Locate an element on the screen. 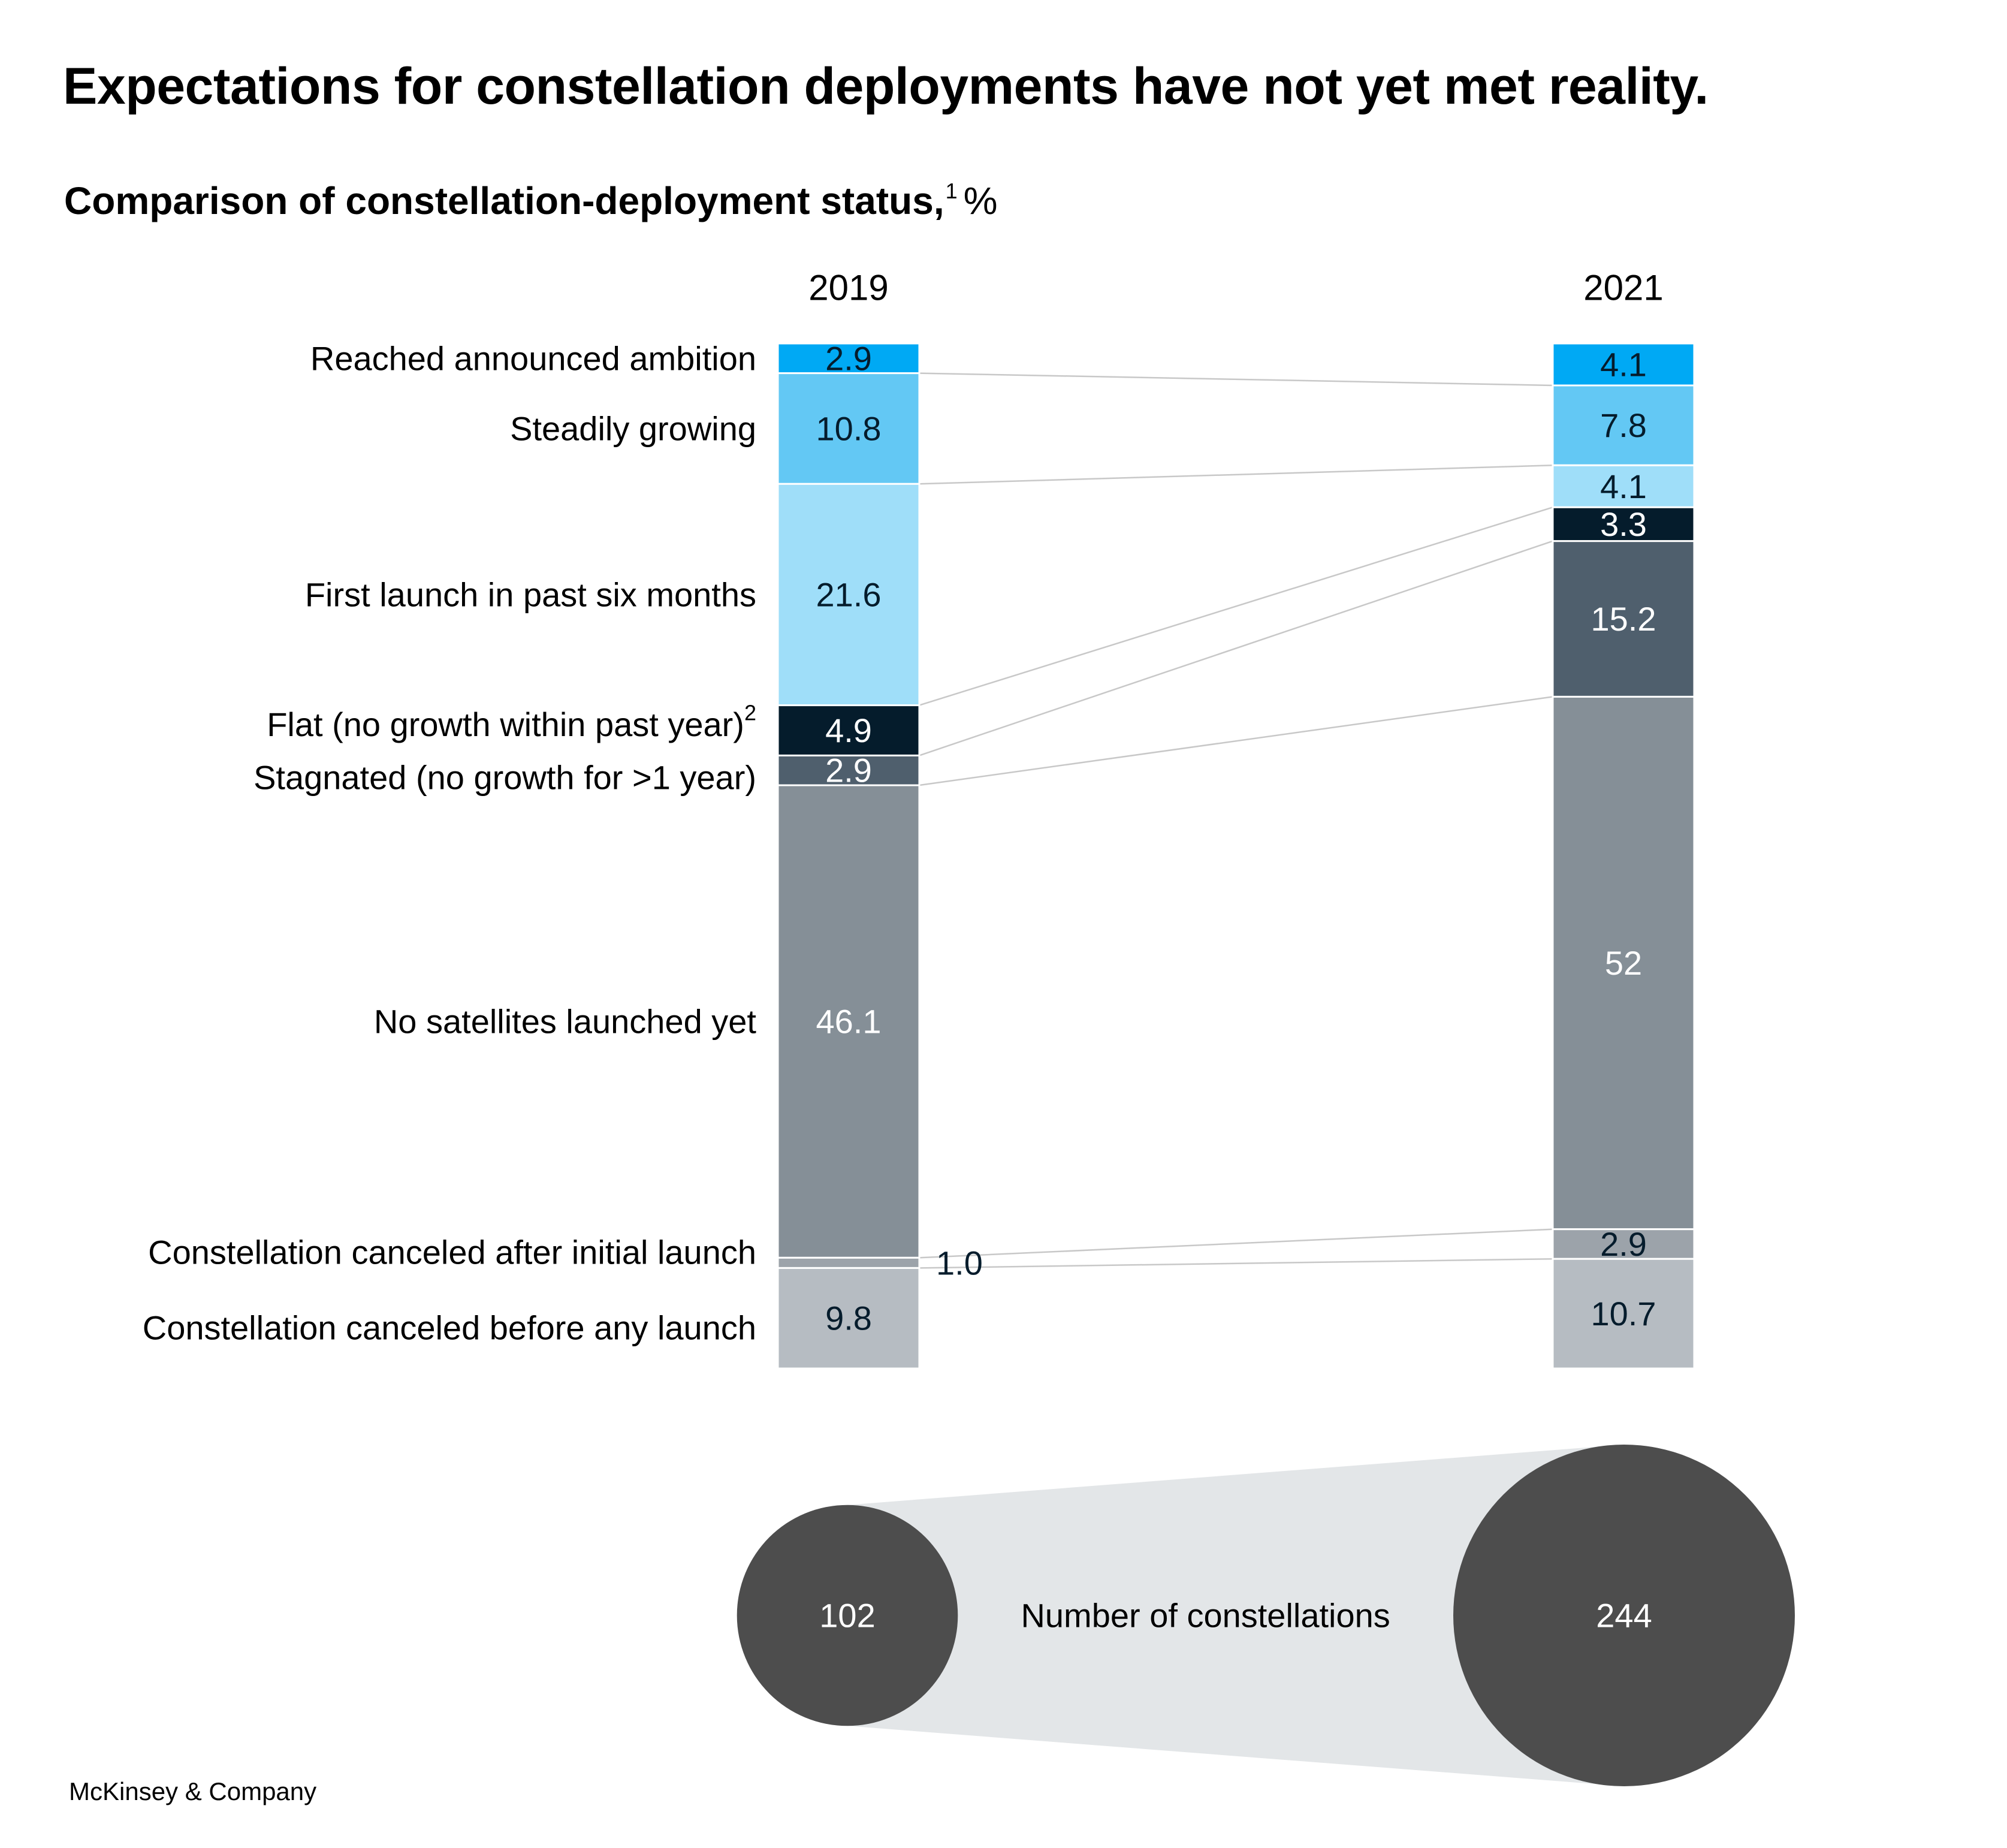  subtitle-unit: % is located at coordinates (980, 201).